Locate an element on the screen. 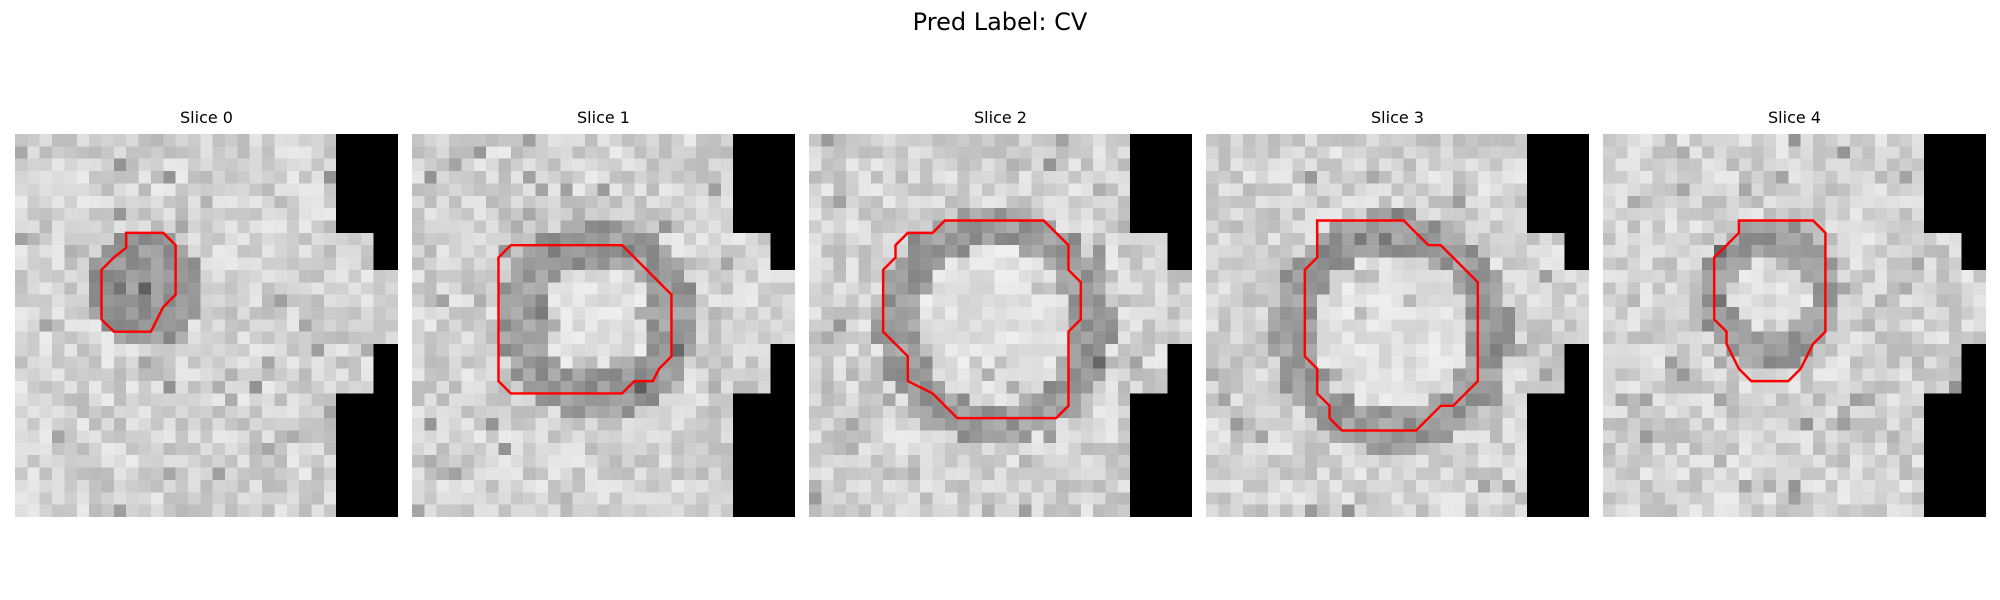 This screenshot has height=600, width=2000. slice-panel-0: Slice 0 is located at coordinates (206, 315).